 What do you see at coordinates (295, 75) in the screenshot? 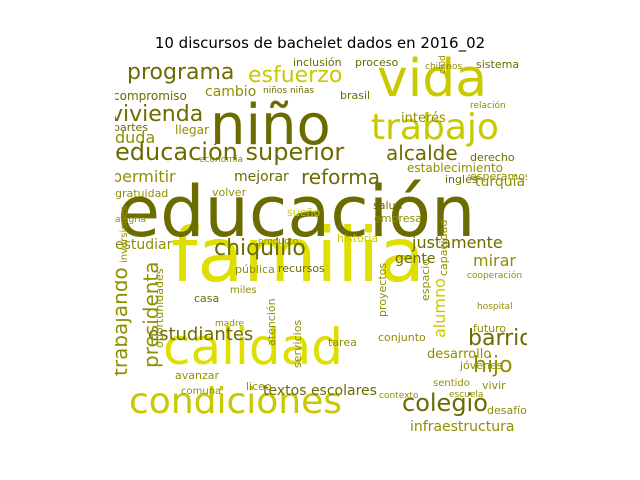
I see `cloud-word: esfuerzo` at bounding box center [295, 75].